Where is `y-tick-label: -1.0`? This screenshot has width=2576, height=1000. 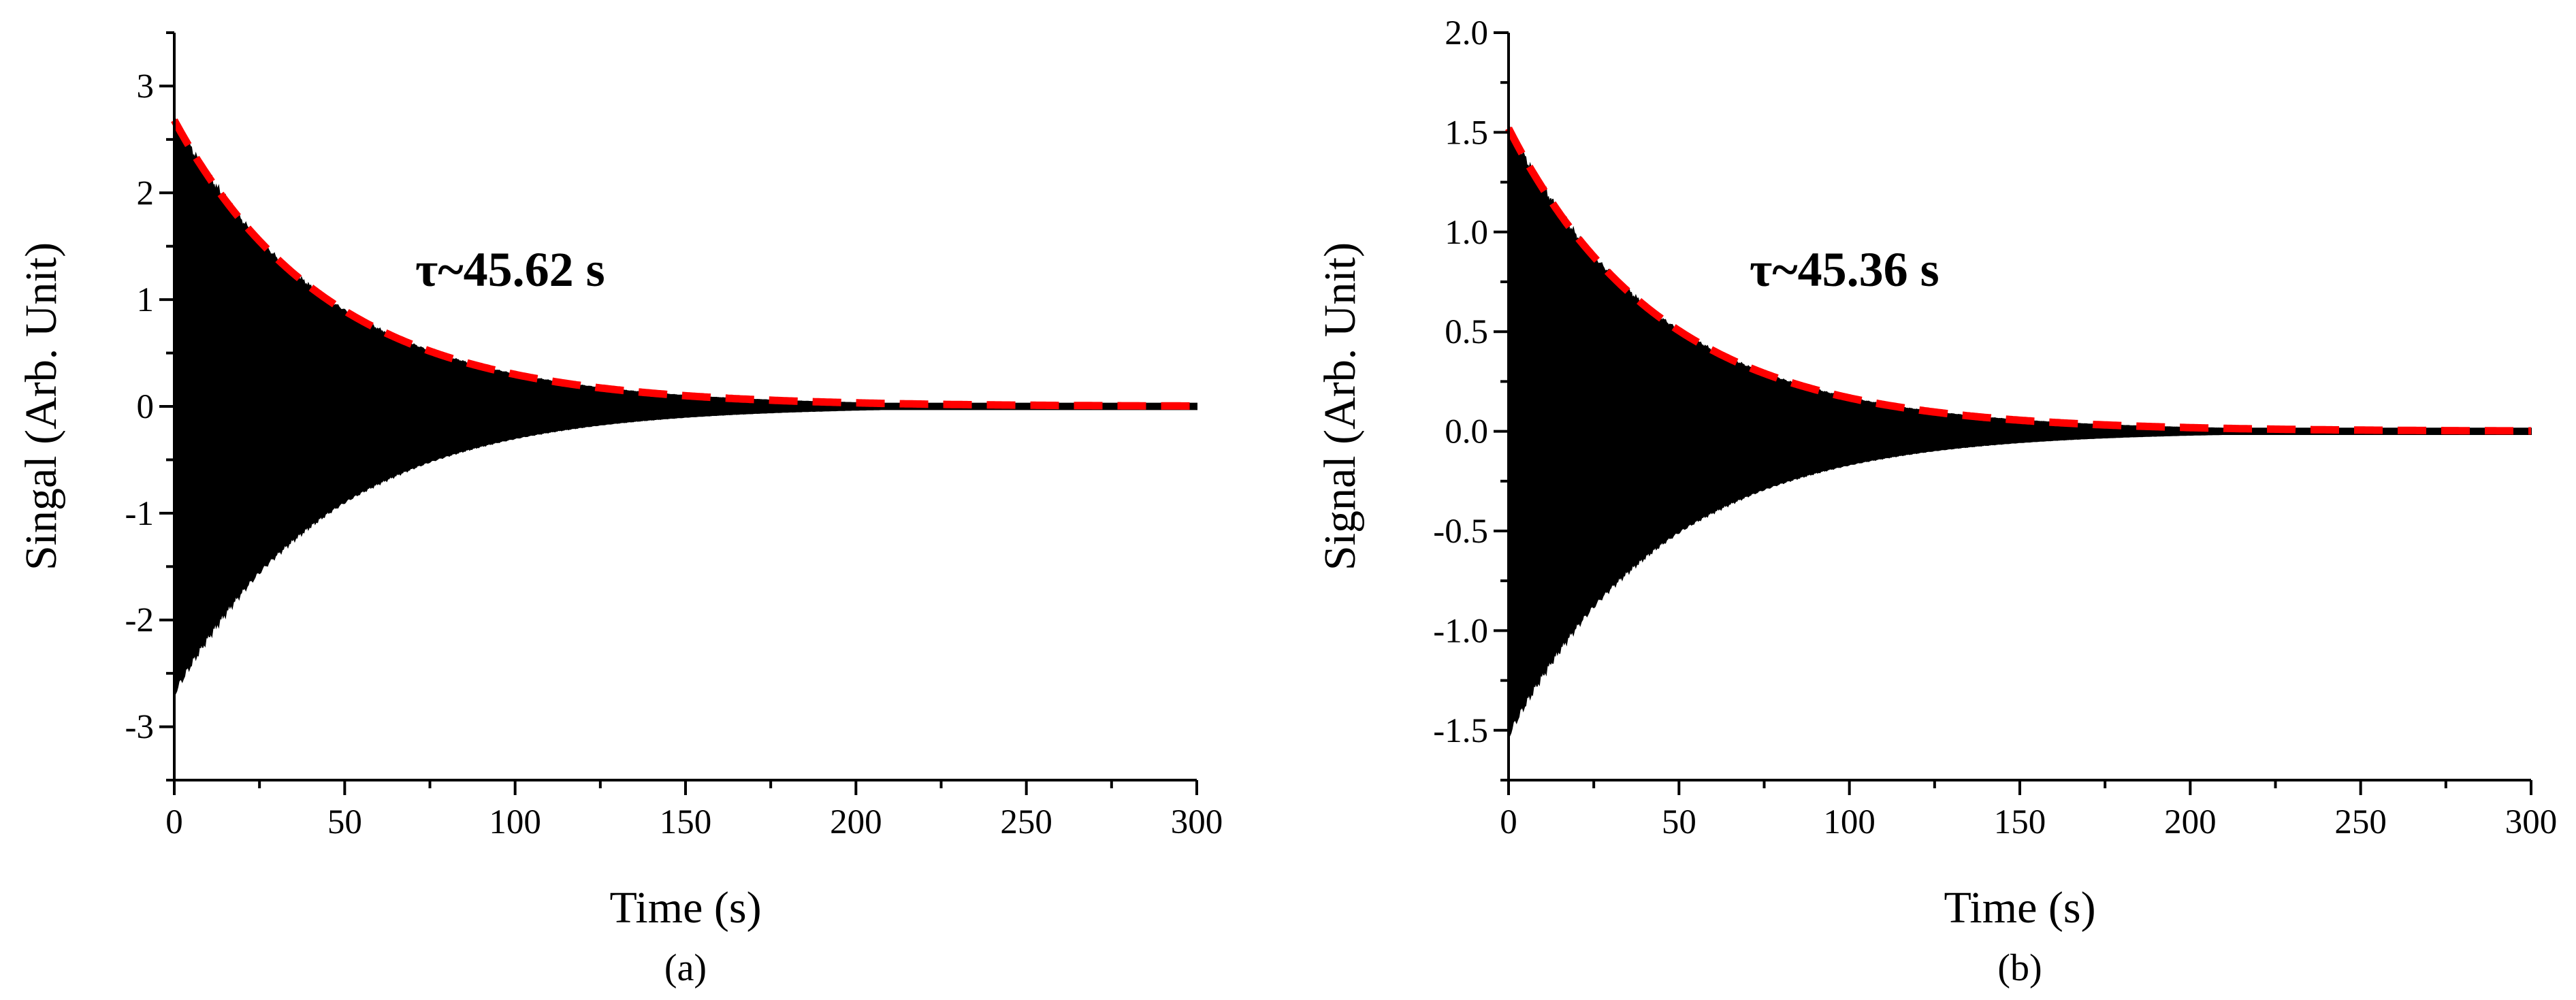
y-tick-label: -1.0 is located at coordinates (1461, 631).